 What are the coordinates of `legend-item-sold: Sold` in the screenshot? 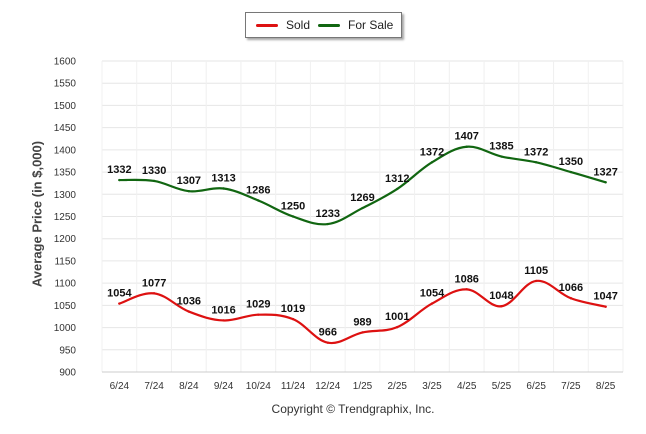 It's located at (283, 25).